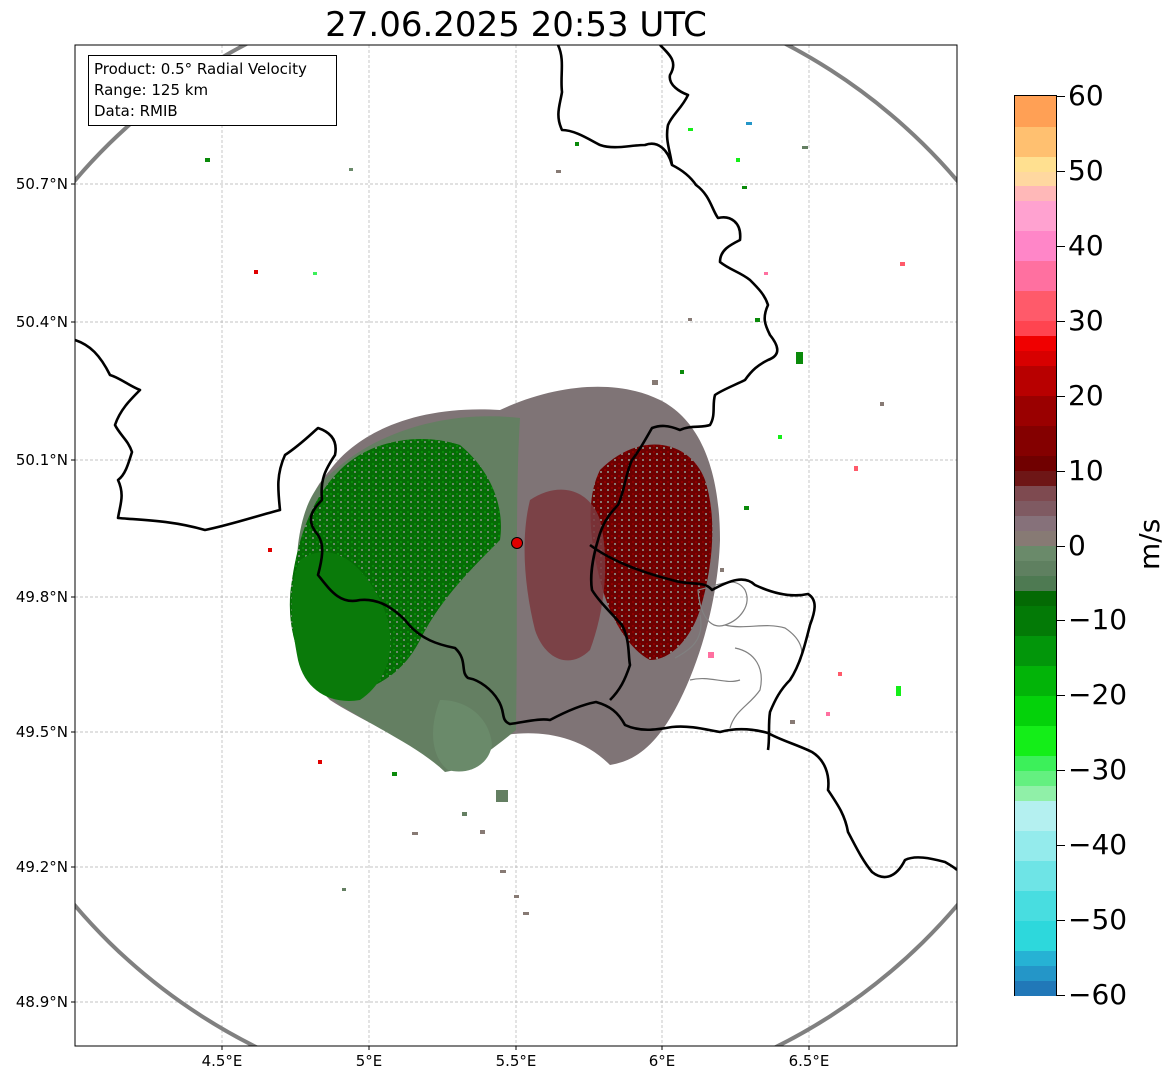 The height and width of the screenshot is (1081, 1171). I want to click on colorbar-tick-label: −50, so click(1098, 920).